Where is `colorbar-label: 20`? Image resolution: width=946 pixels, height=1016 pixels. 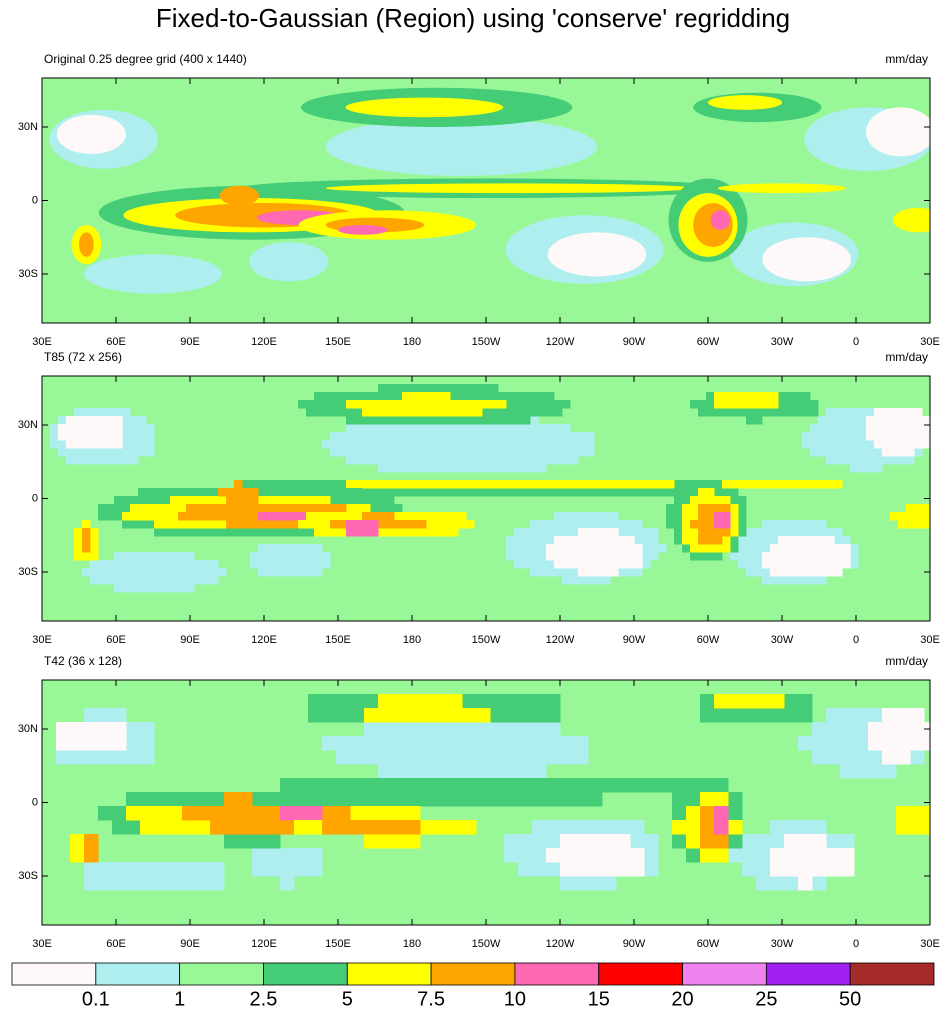 colorbar-label: 20 is located at coordinates (682, 999).